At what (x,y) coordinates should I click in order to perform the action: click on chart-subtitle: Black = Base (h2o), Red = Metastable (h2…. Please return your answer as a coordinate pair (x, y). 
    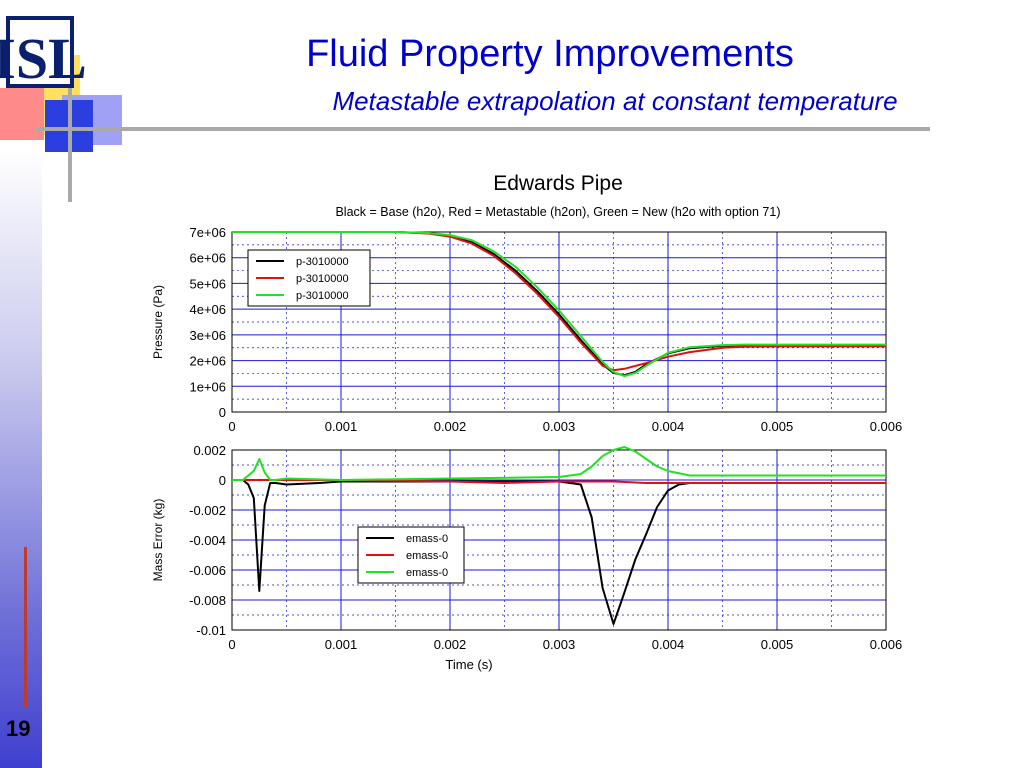
    Looking at the image, I should click on (557, 212).